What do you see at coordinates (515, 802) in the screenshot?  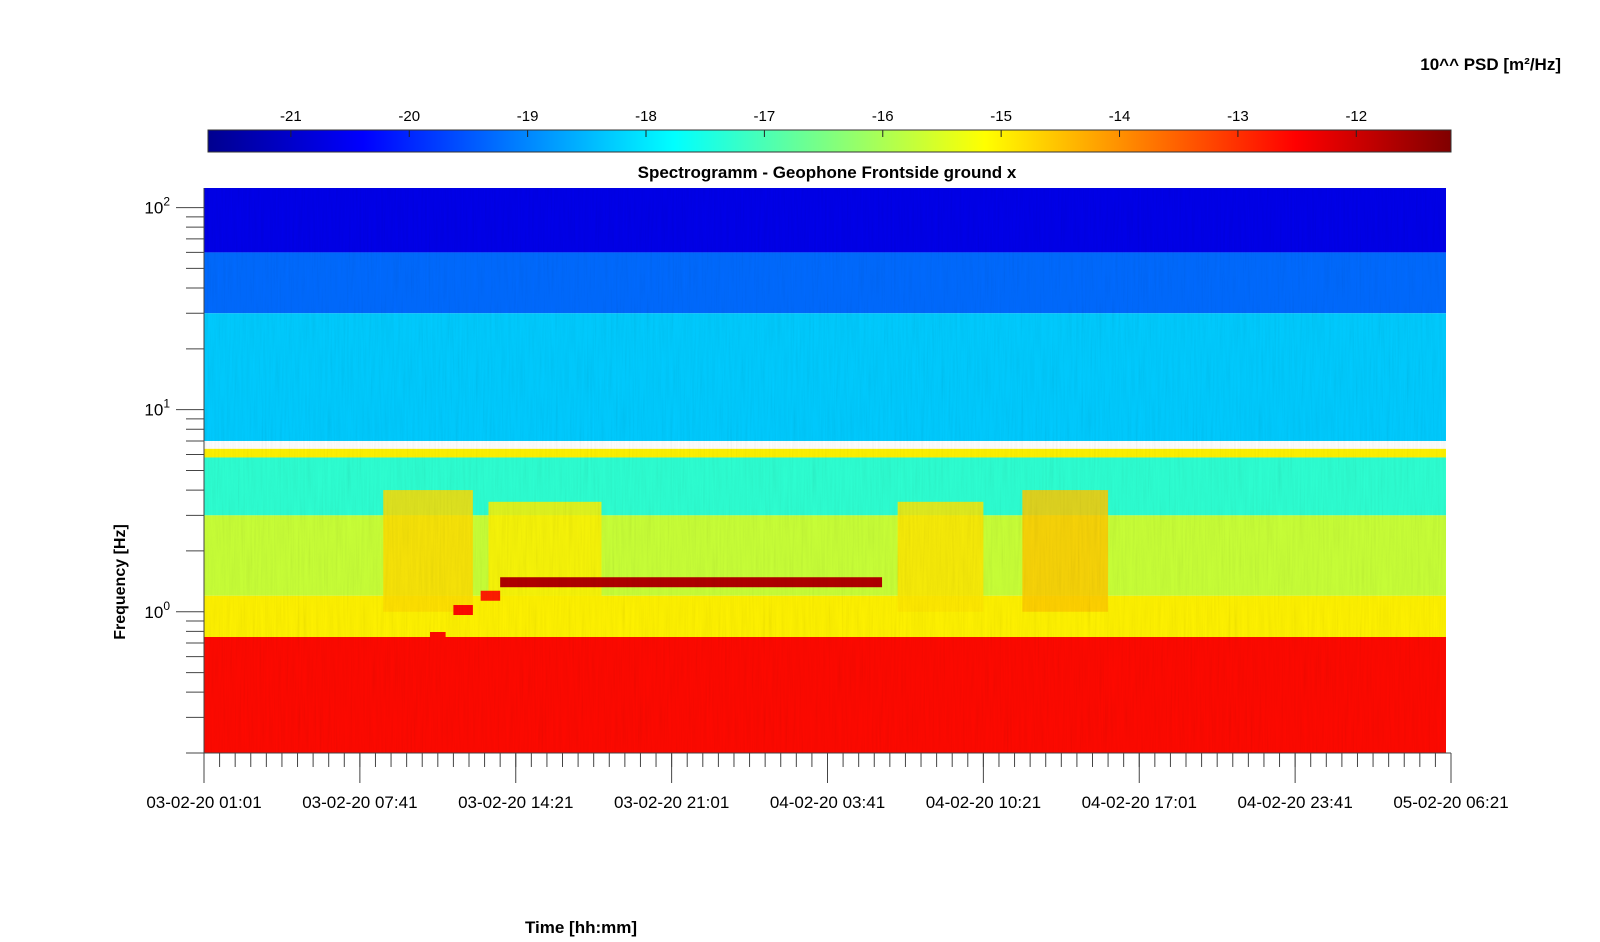 I see `x-tick-label: 03-02-20 14:21` at bounding box center [515, 802].